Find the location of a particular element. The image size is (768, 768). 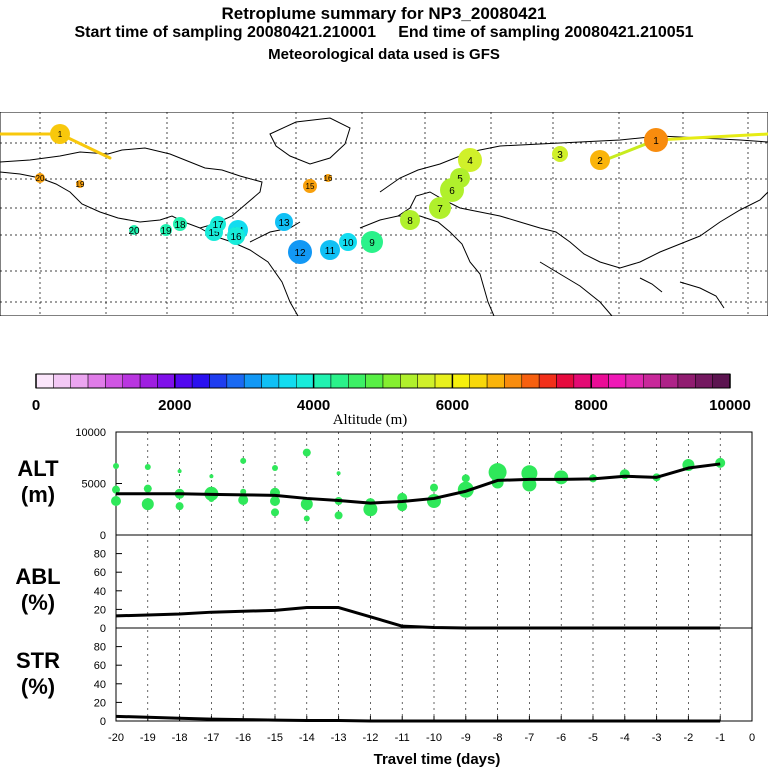

x-tick-label: -9 is located at coordinates (466, 738).